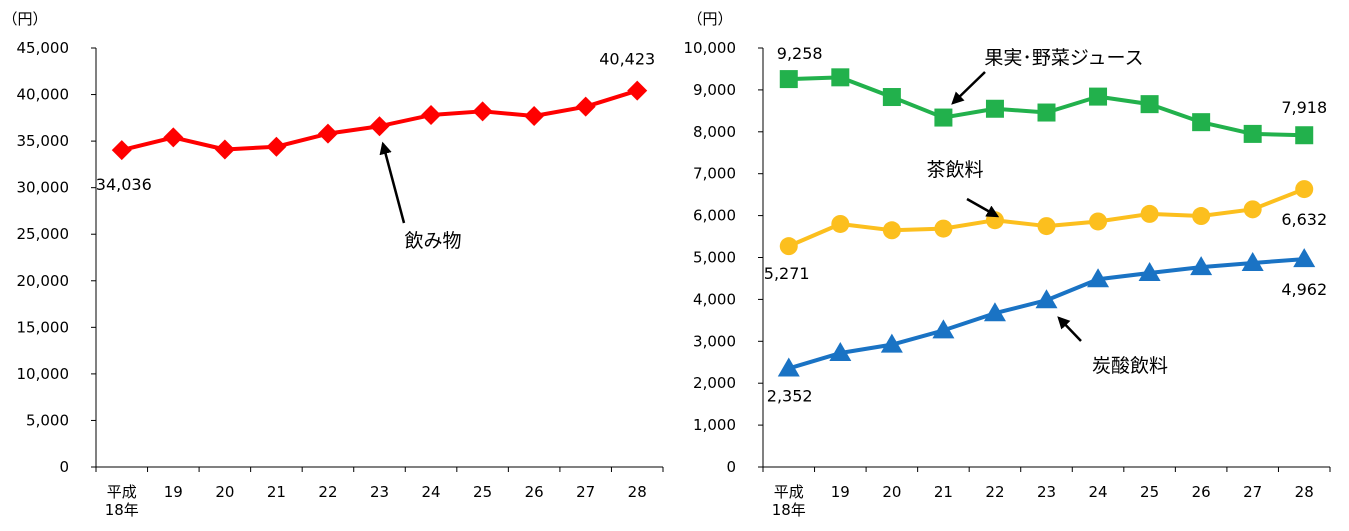  I want to click on y-tick-label: 4,000, so click(714, 299).